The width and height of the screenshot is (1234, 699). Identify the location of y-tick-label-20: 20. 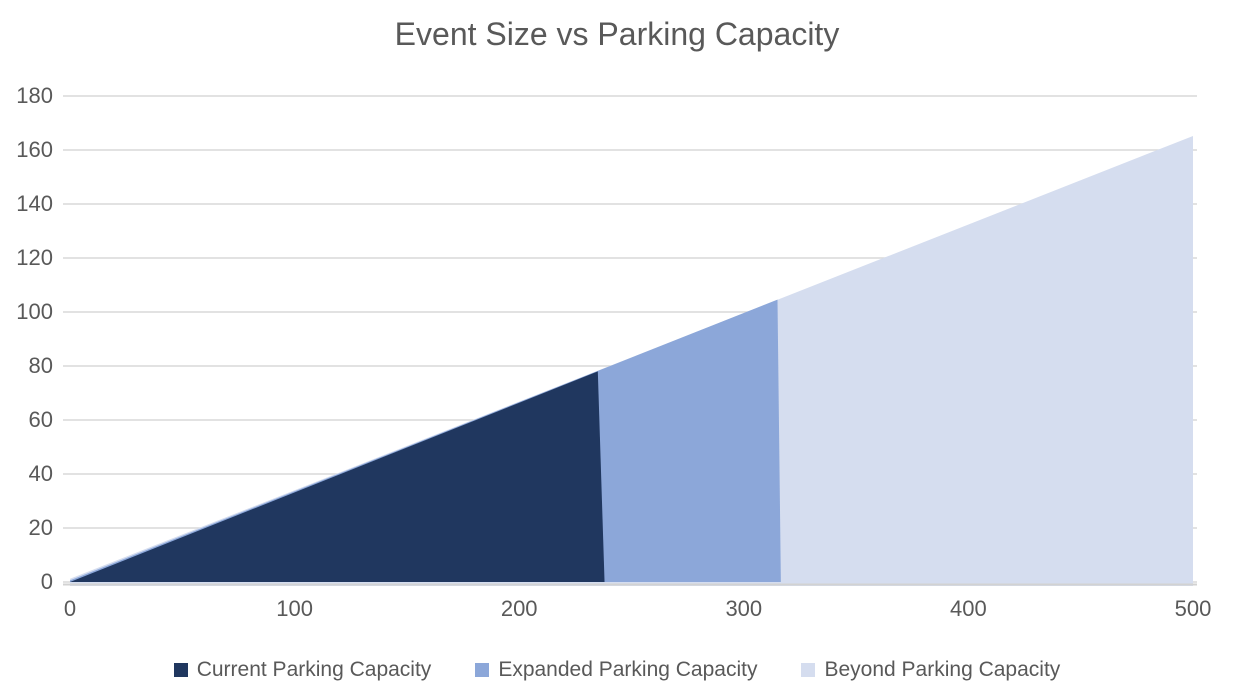
(40, 527).